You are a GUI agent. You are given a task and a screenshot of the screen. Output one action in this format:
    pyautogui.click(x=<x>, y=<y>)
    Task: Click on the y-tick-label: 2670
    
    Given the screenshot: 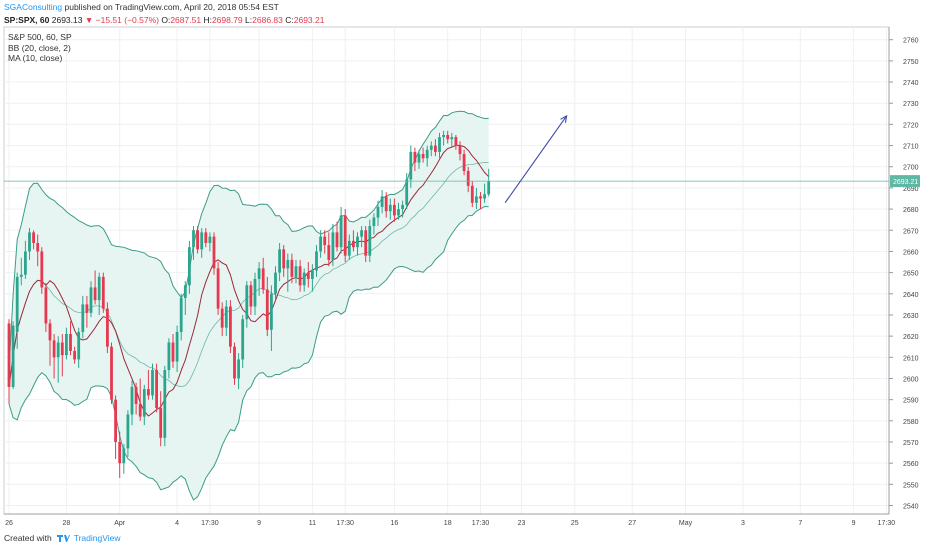 What is the action you would take?
    pyautogui.click(x=911, y=231)
    